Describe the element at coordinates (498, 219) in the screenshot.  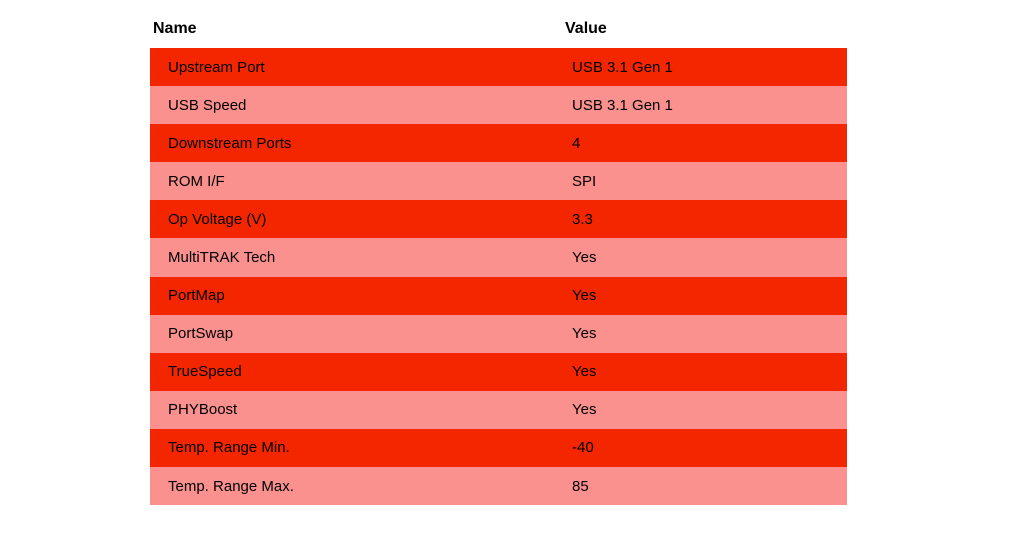
I see `table-row: Op Voltage (V) 3.3` at that location.